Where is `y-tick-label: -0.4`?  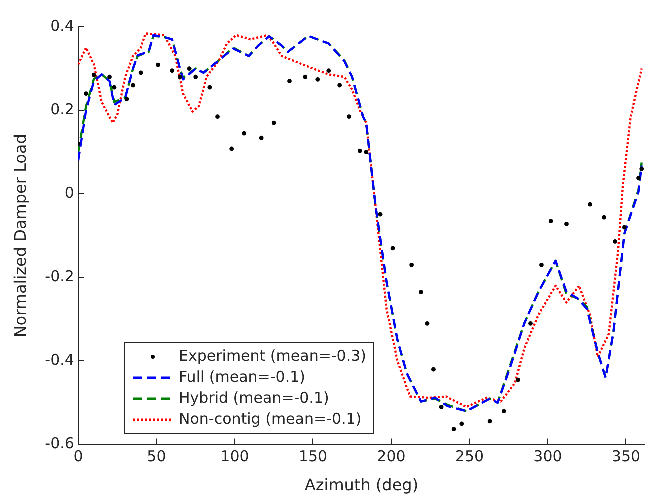
y-tick-label: -0.4 is located at coordinates (59, 360).